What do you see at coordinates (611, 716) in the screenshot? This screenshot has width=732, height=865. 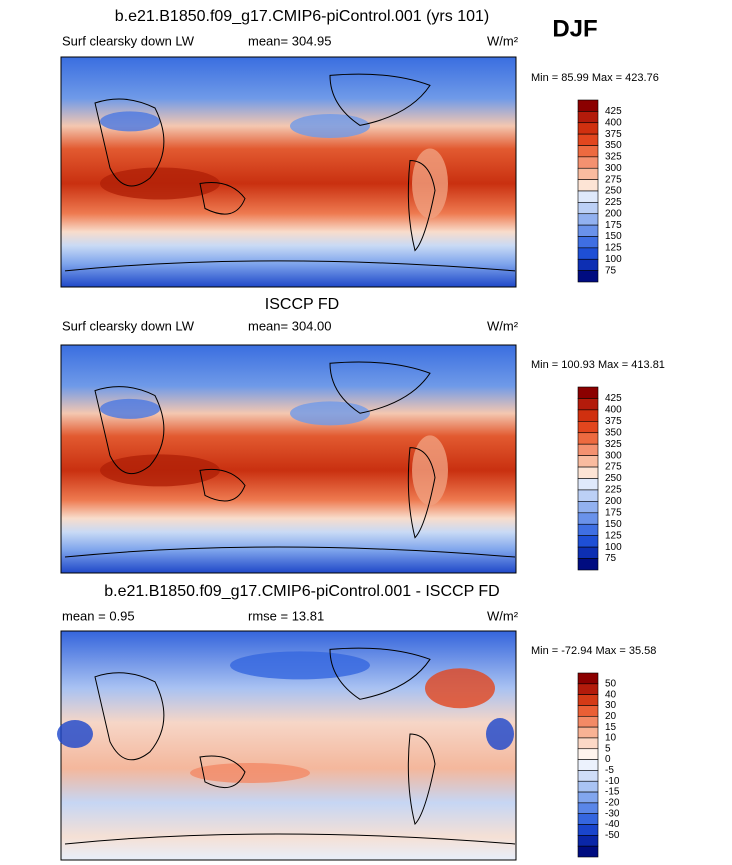 I see `colorbar-label: 20` at bounding box center [611, 716].